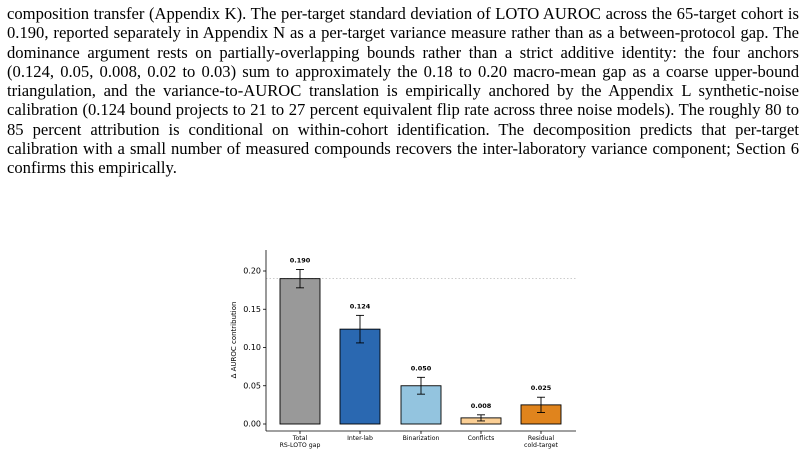 The image size is (806, 457). Describe the element at coordinates (360, 438) in the screenshot. I see `x-tick-label: Inter-lab` at that location.